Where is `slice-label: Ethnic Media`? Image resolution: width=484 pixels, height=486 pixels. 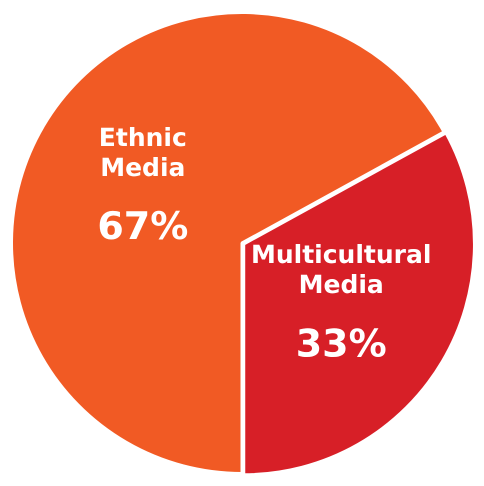 slice-label: Ethnic Media is located at coordinates (142, 152).